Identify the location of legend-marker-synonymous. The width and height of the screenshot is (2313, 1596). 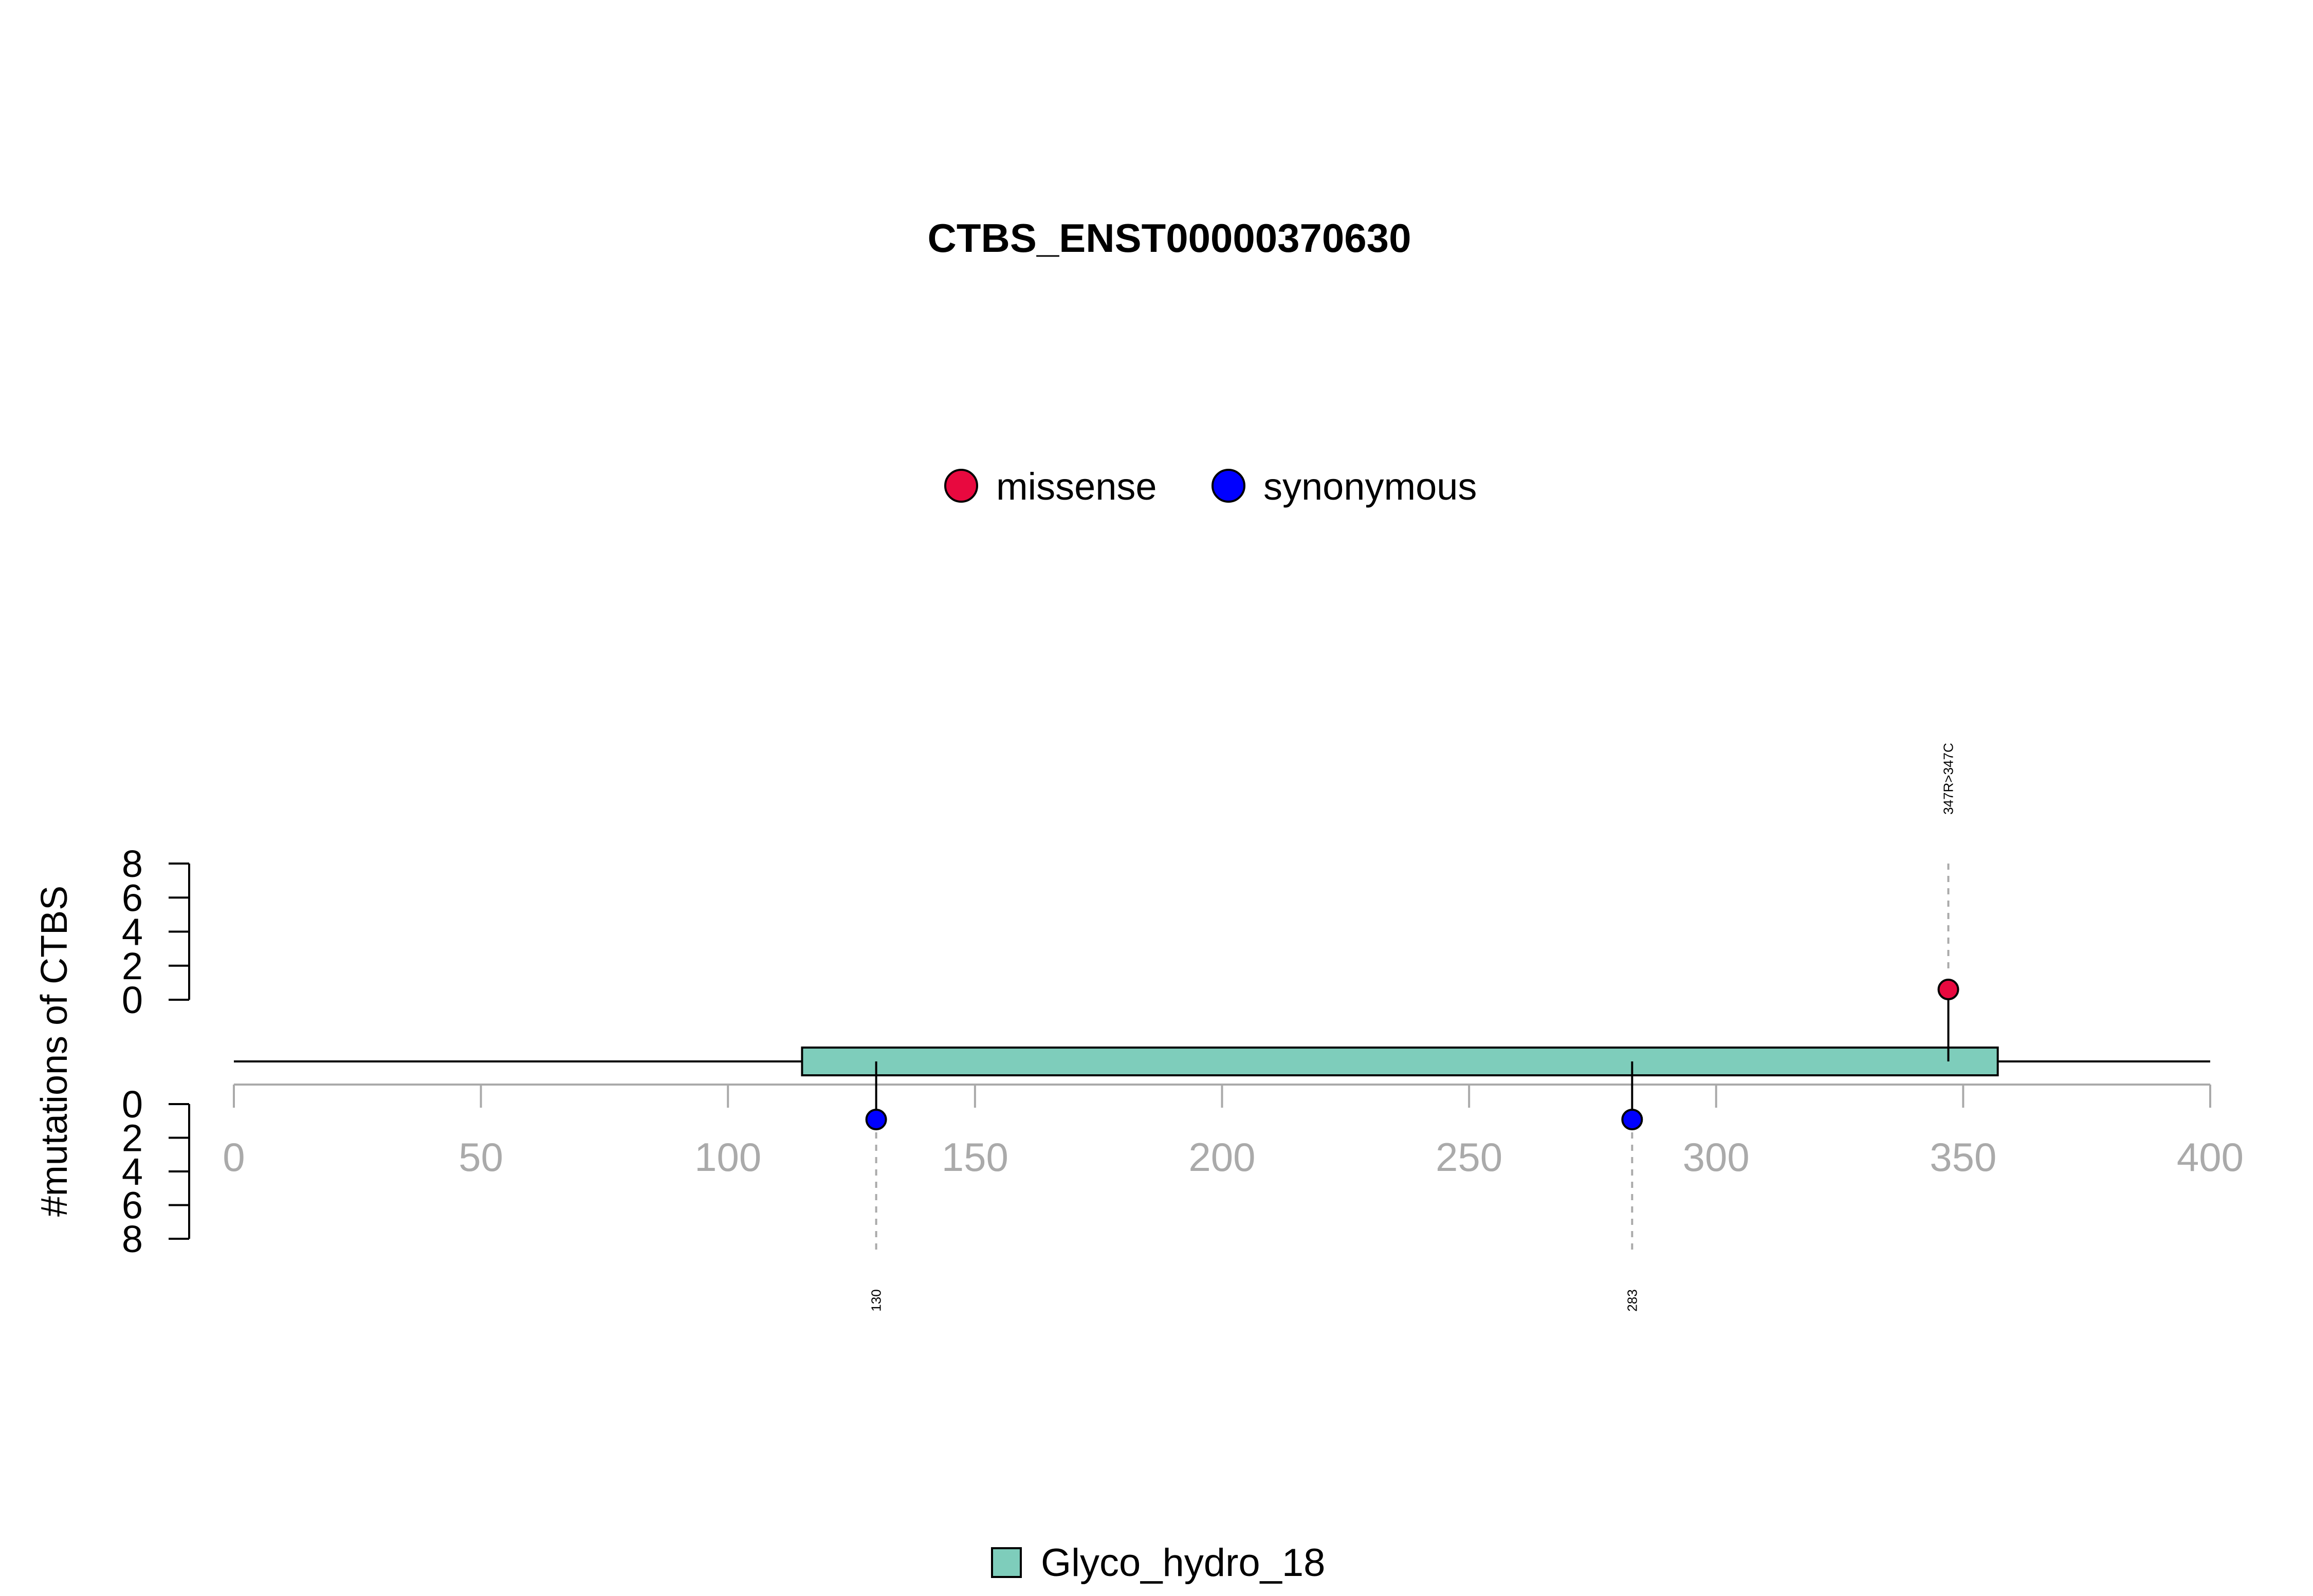
(1228, 486).